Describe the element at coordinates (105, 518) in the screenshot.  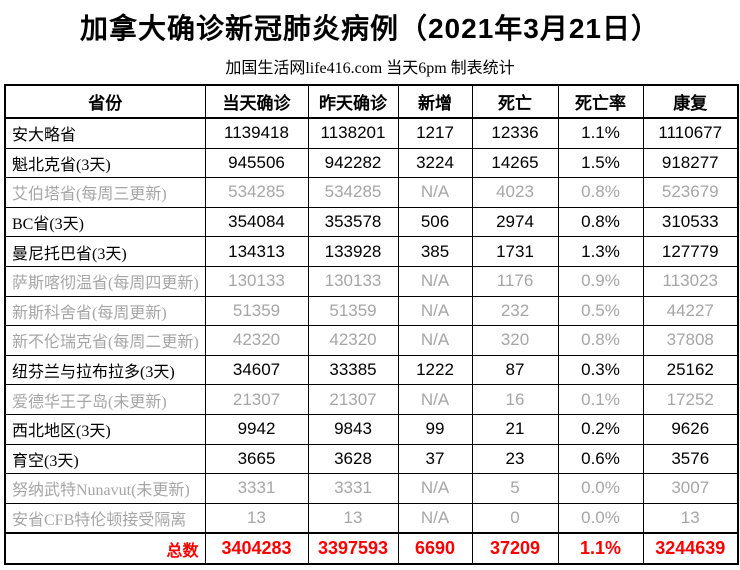
I see `province-cell: 安省CFB特伦顿接受隔离` at that location.